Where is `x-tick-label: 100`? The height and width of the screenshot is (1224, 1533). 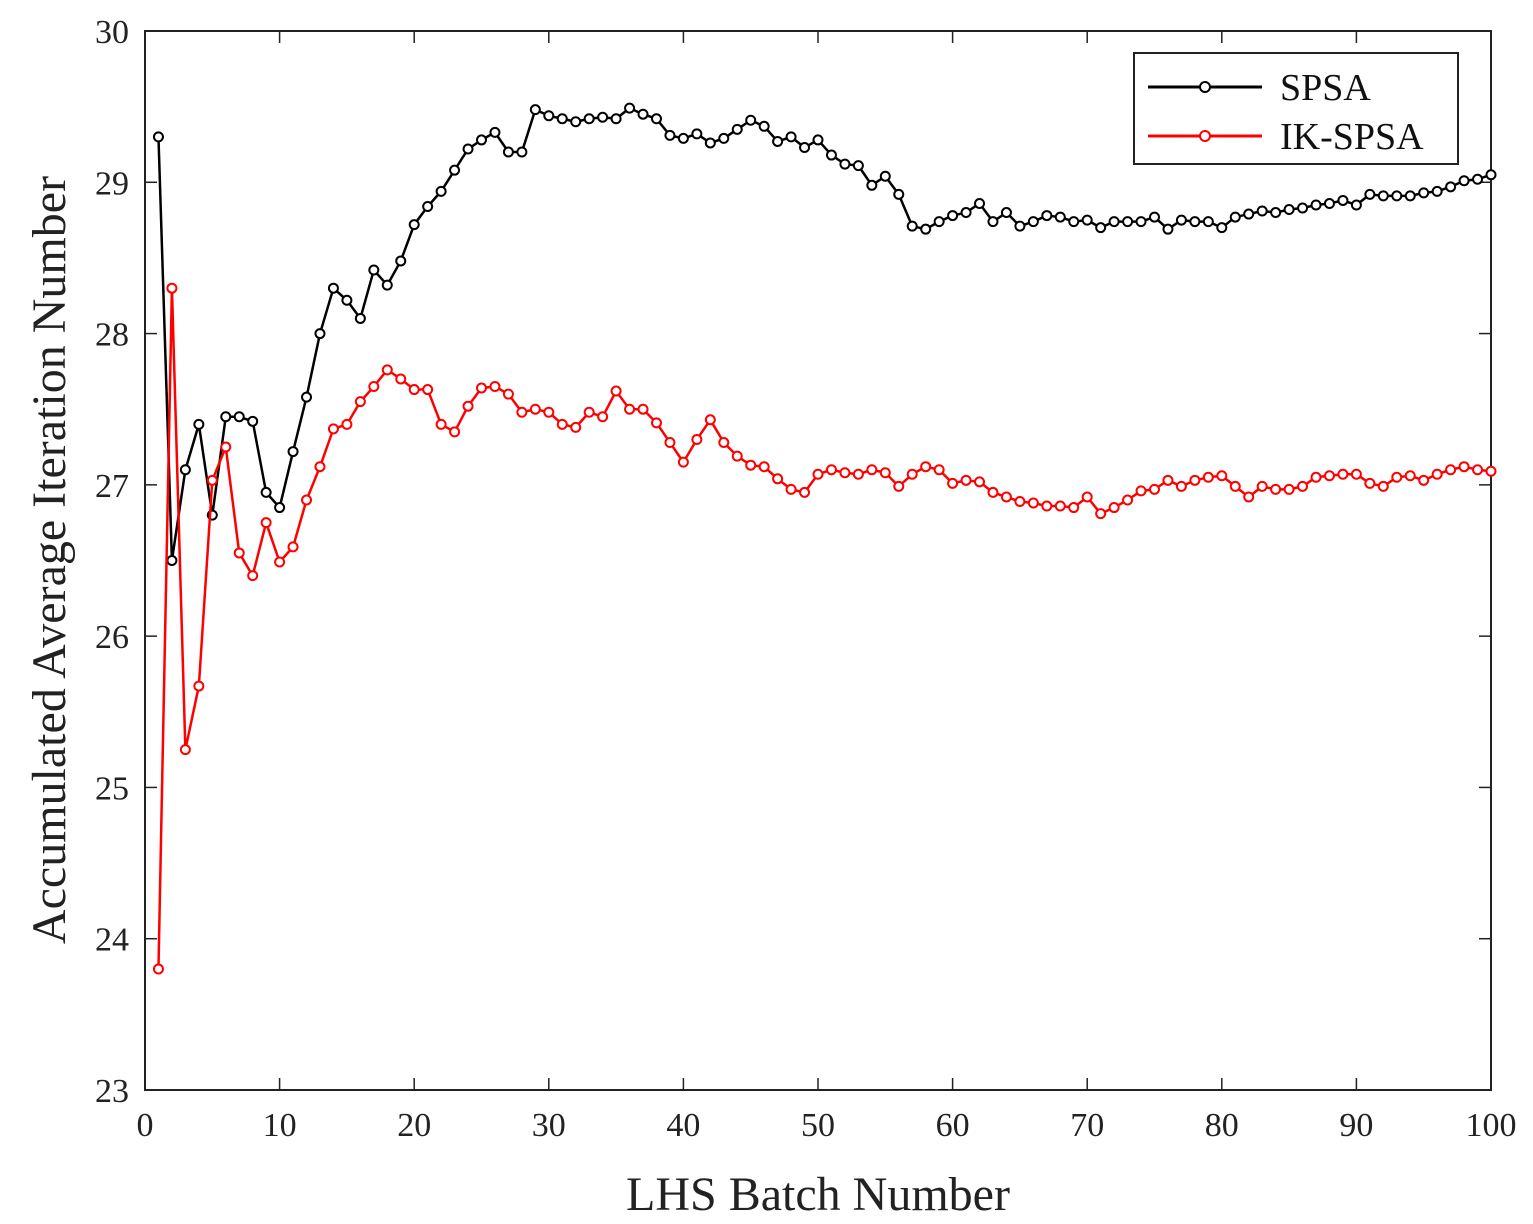
x-tick-label: 100 is located at coordinates (1491, 1125).